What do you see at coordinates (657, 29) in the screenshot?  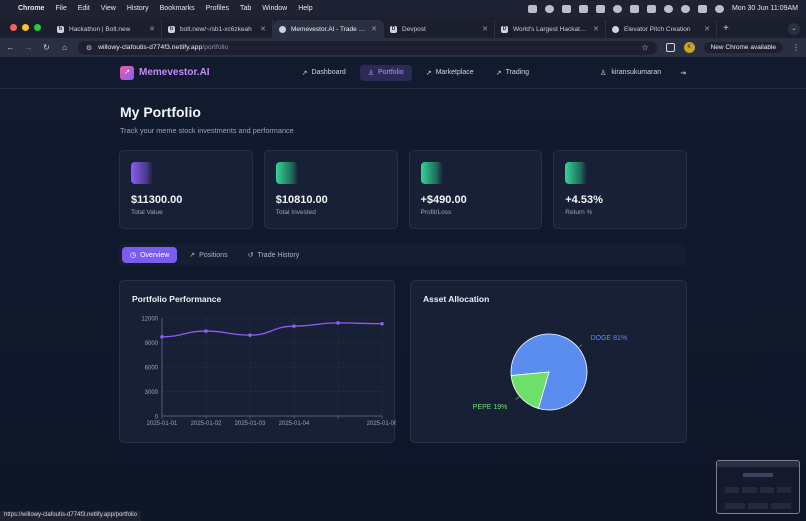 I see `tab-title: Elevator Pitch Creation` at bounding box center [657, 29].